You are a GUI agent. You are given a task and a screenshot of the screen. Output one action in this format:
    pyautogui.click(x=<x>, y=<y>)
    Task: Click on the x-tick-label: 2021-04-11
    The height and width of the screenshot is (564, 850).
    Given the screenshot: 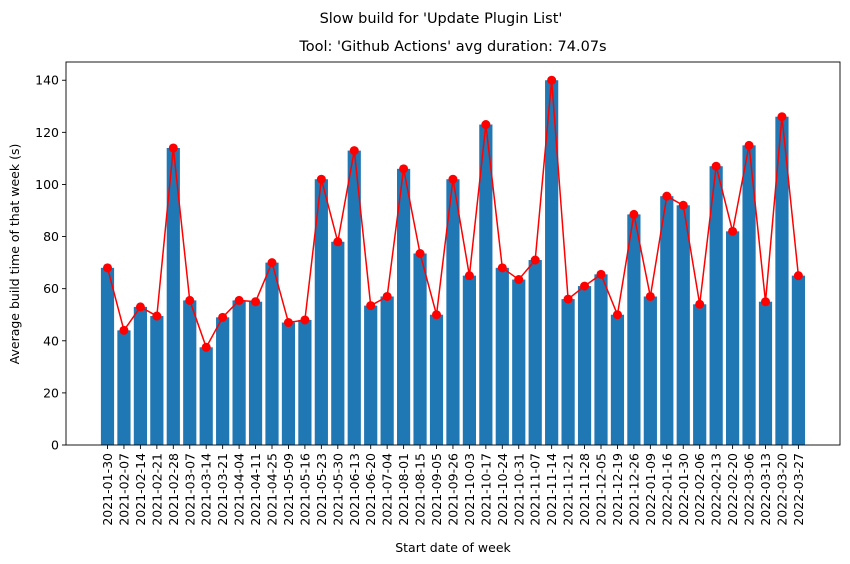 What is the action you would take?
    pyautogui.click(x=255, y=489)
    